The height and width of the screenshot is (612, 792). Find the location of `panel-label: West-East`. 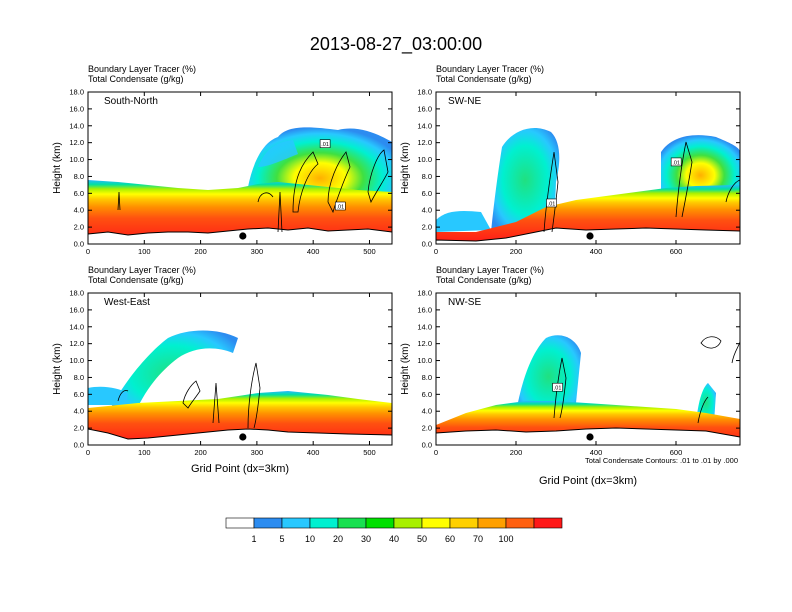

panel-label: West-East is located at coordinates (127, 302).